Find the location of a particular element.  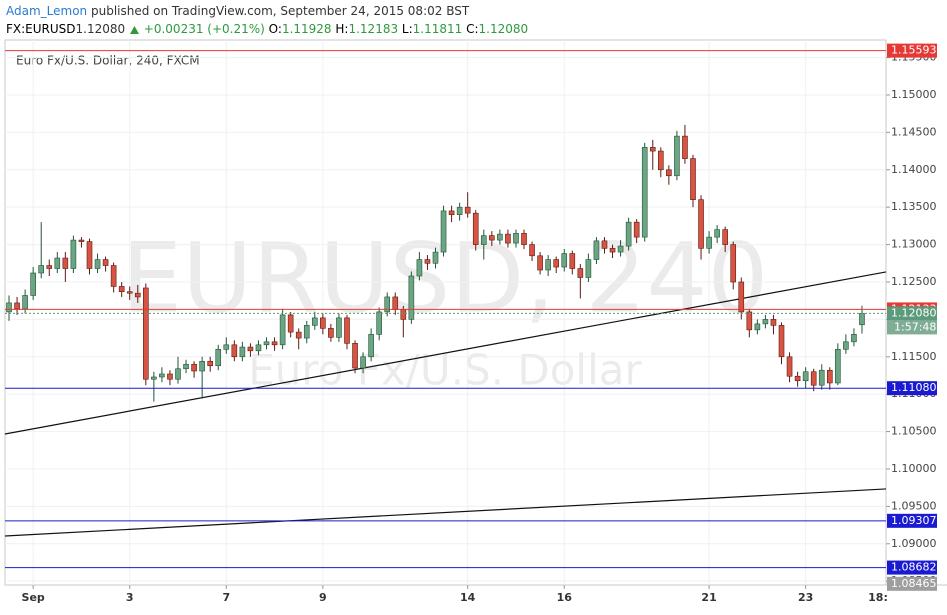

x-tick-label: 21 is located at coordinates (708, 597).